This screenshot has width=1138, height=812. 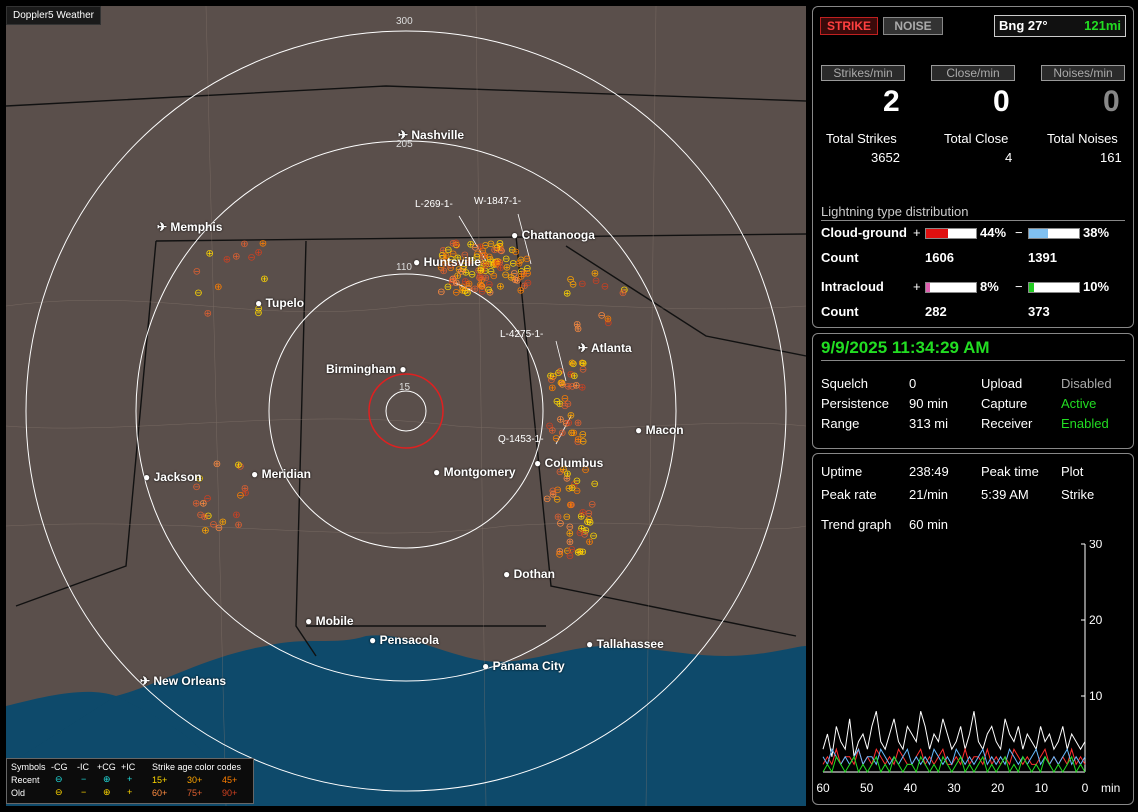 I want to click on strikes-rate: 2, so click(x=891, y=101).